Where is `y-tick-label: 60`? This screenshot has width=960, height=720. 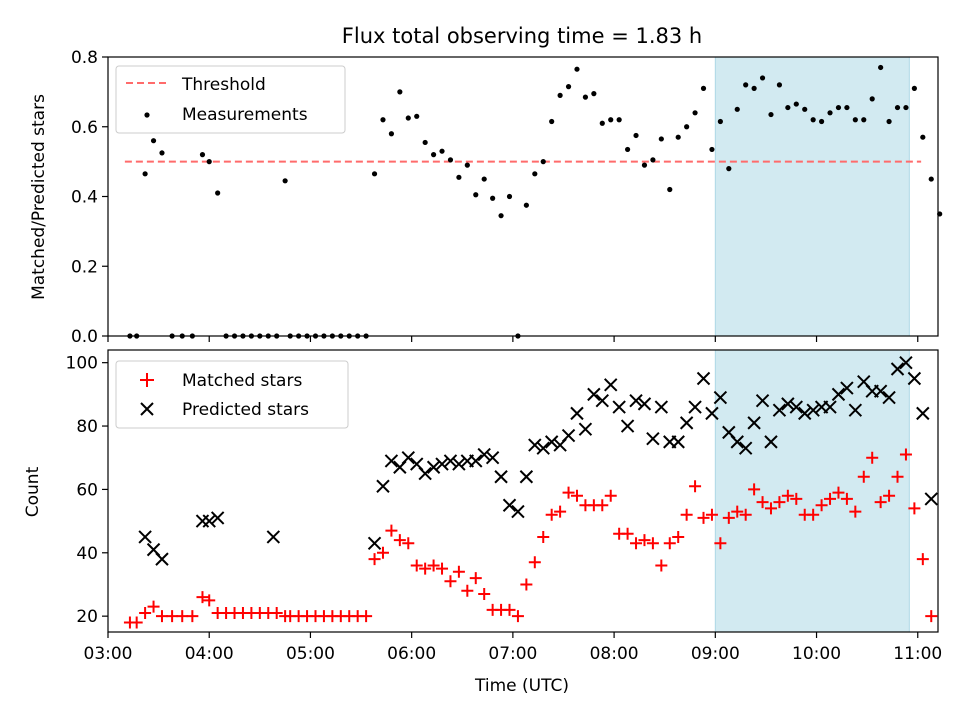 y-tick-label: 60 is located at coordinates (87, 490).